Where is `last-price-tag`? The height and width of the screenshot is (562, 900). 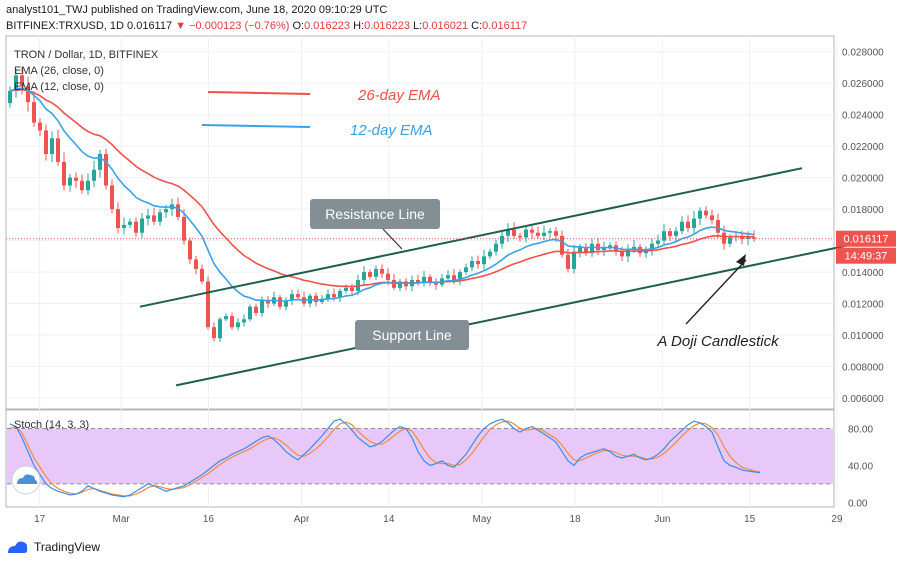
last-price-tag is located at coordinates (866, 238).